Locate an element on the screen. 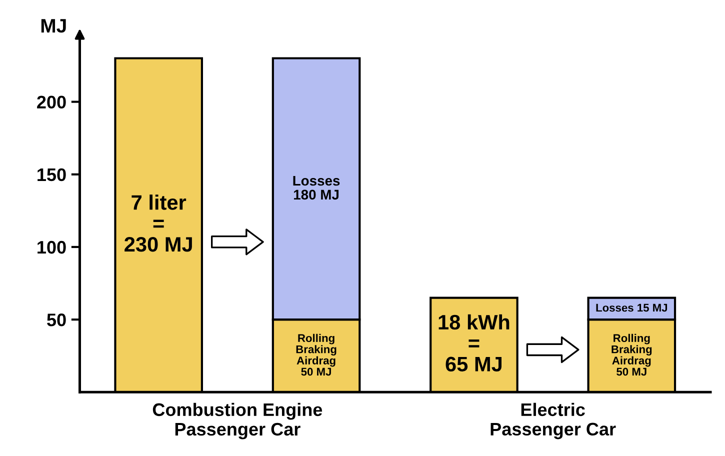 The image size is (725, 456). y-axis-title: MJ is located at coordinates (53, 26).